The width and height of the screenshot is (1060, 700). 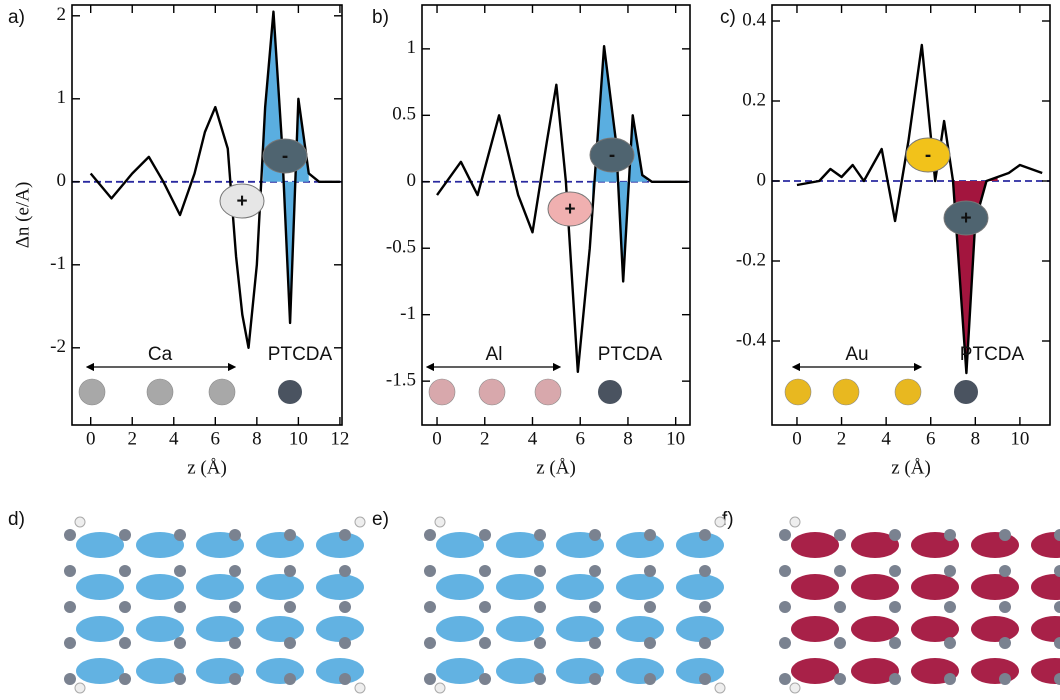 What do you see at coordinates (485, 438) in the screenshot?
I see `x-tick-label: 2` at bounding box center [485, 438].